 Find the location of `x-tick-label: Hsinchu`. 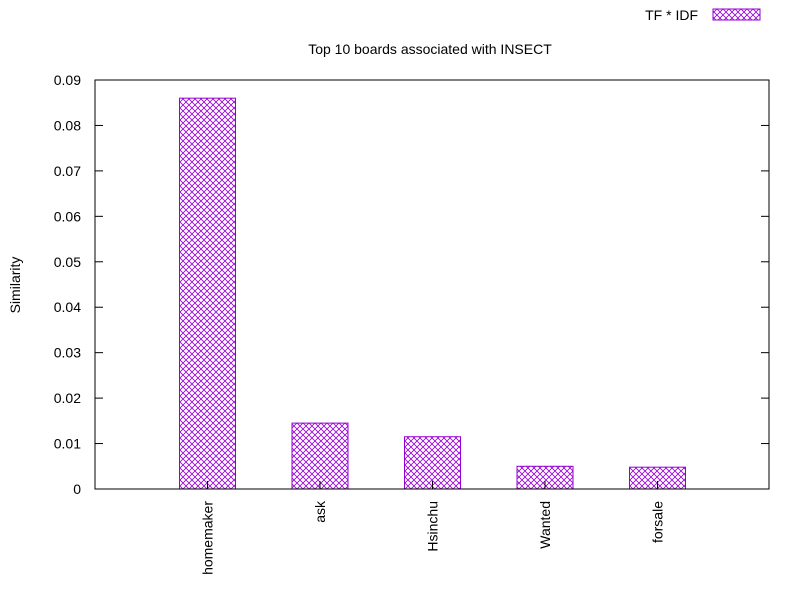

x-tick-label: Hsinchu is located at coordinates (433, 526).